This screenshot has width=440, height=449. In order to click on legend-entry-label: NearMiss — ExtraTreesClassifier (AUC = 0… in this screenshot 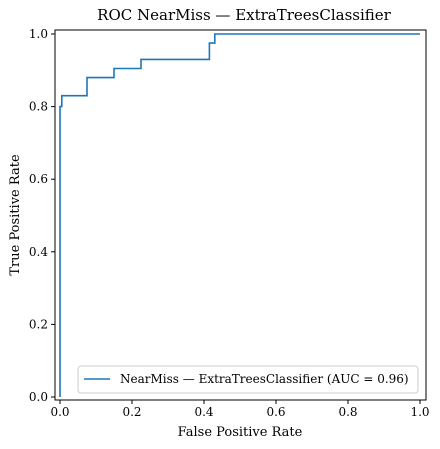, I will do `click(264, 379)`.